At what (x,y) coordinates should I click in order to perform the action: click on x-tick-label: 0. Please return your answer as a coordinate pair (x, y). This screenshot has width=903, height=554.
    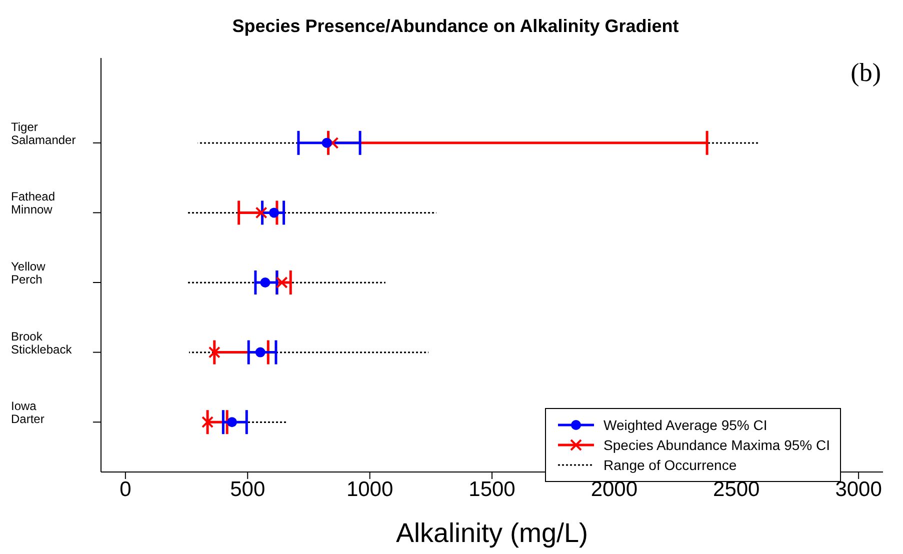
    Looking at the image, I should click on (126, 489).